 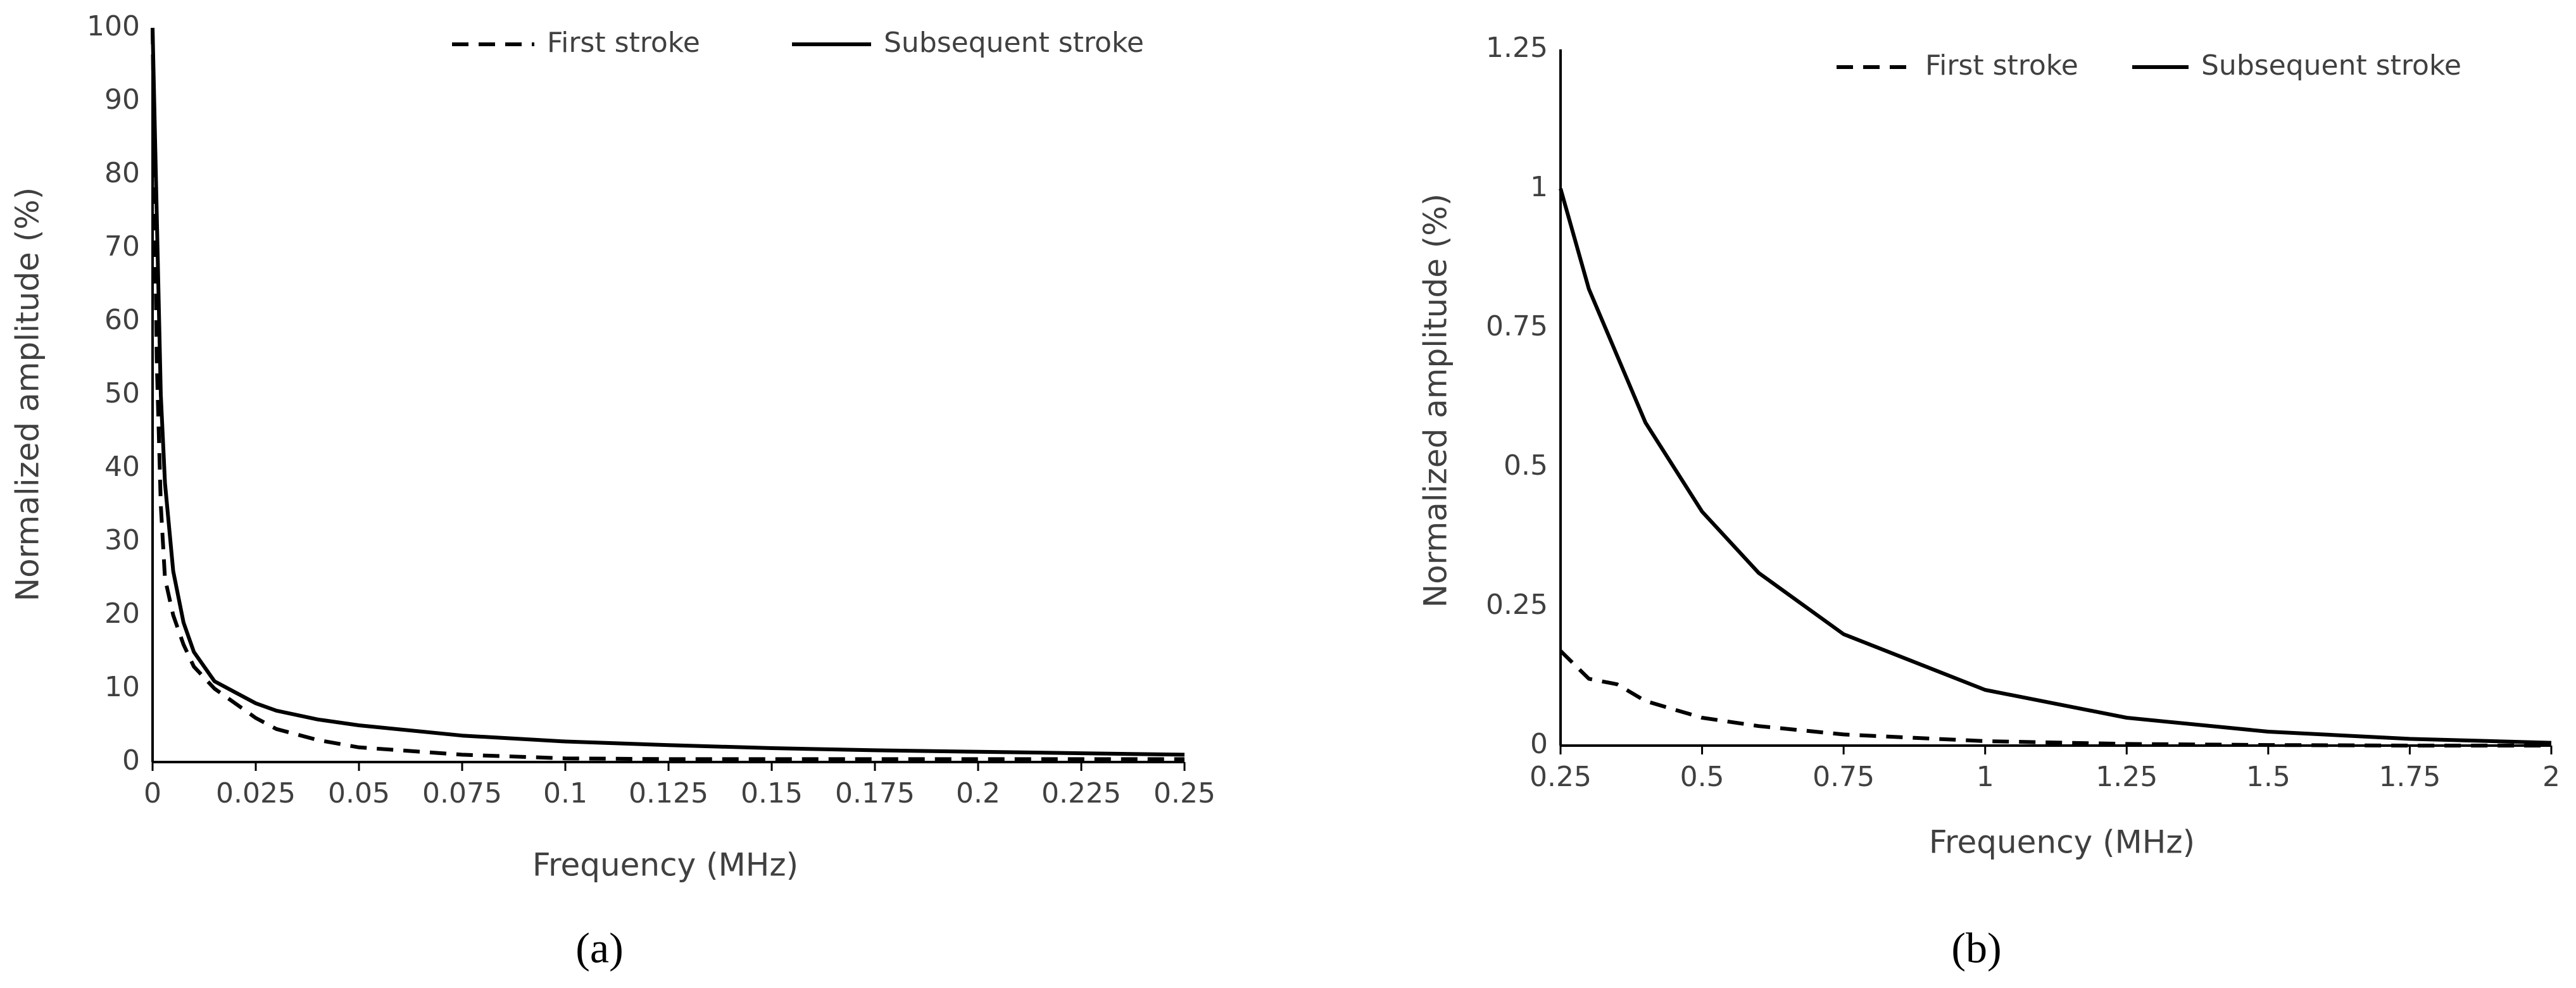 What do you see at coordinates (152, 793) in the screenshot?
I see `x-tick-label: 0` at bounding box center [152, 793].